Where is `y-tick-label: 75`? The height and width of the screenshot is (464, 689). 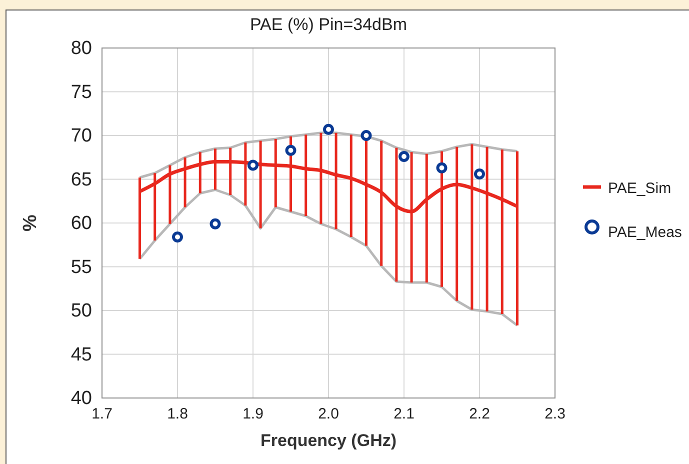
y-tick-label: 75 is located at coordinates (81, 92).